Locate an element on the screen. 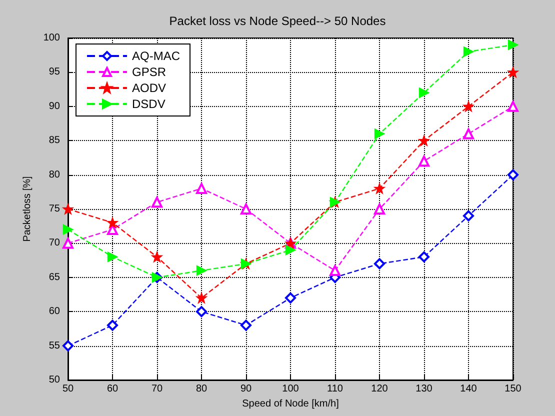 The height and width of the screenshot is (416, 555). x-tick-label: 80 is located at coordinates (202, 389).